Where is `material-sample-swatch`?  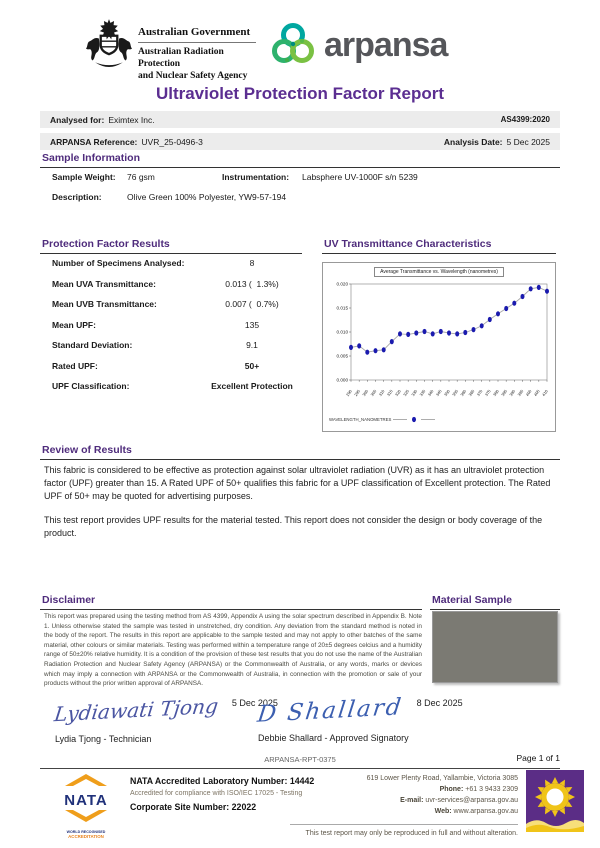 material-sample-swatch is located at coordinates (495, 647).